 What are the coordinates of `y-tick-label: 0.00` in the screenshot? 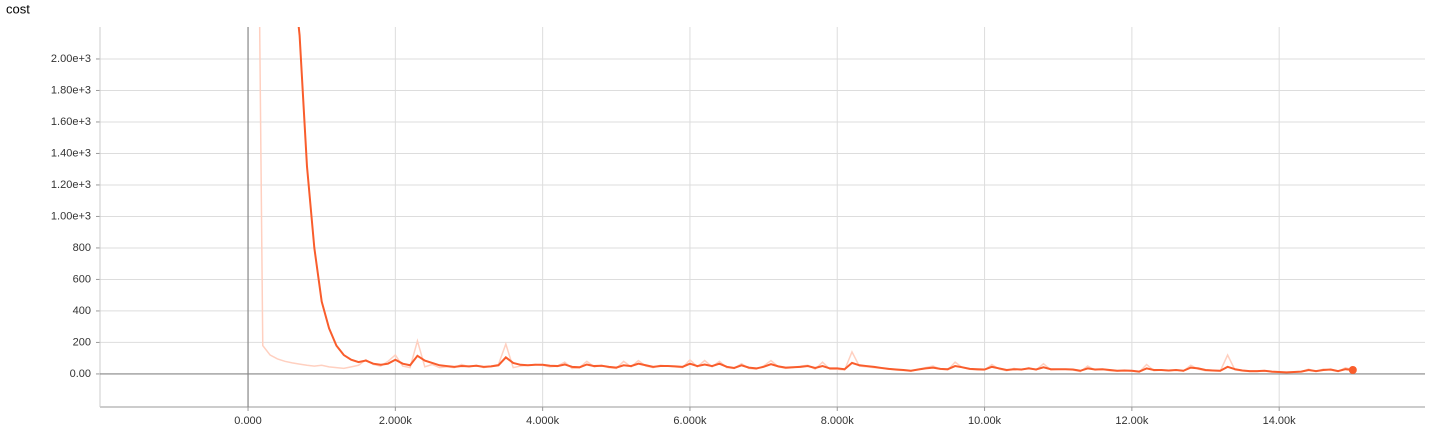 It's located at (80, 374).